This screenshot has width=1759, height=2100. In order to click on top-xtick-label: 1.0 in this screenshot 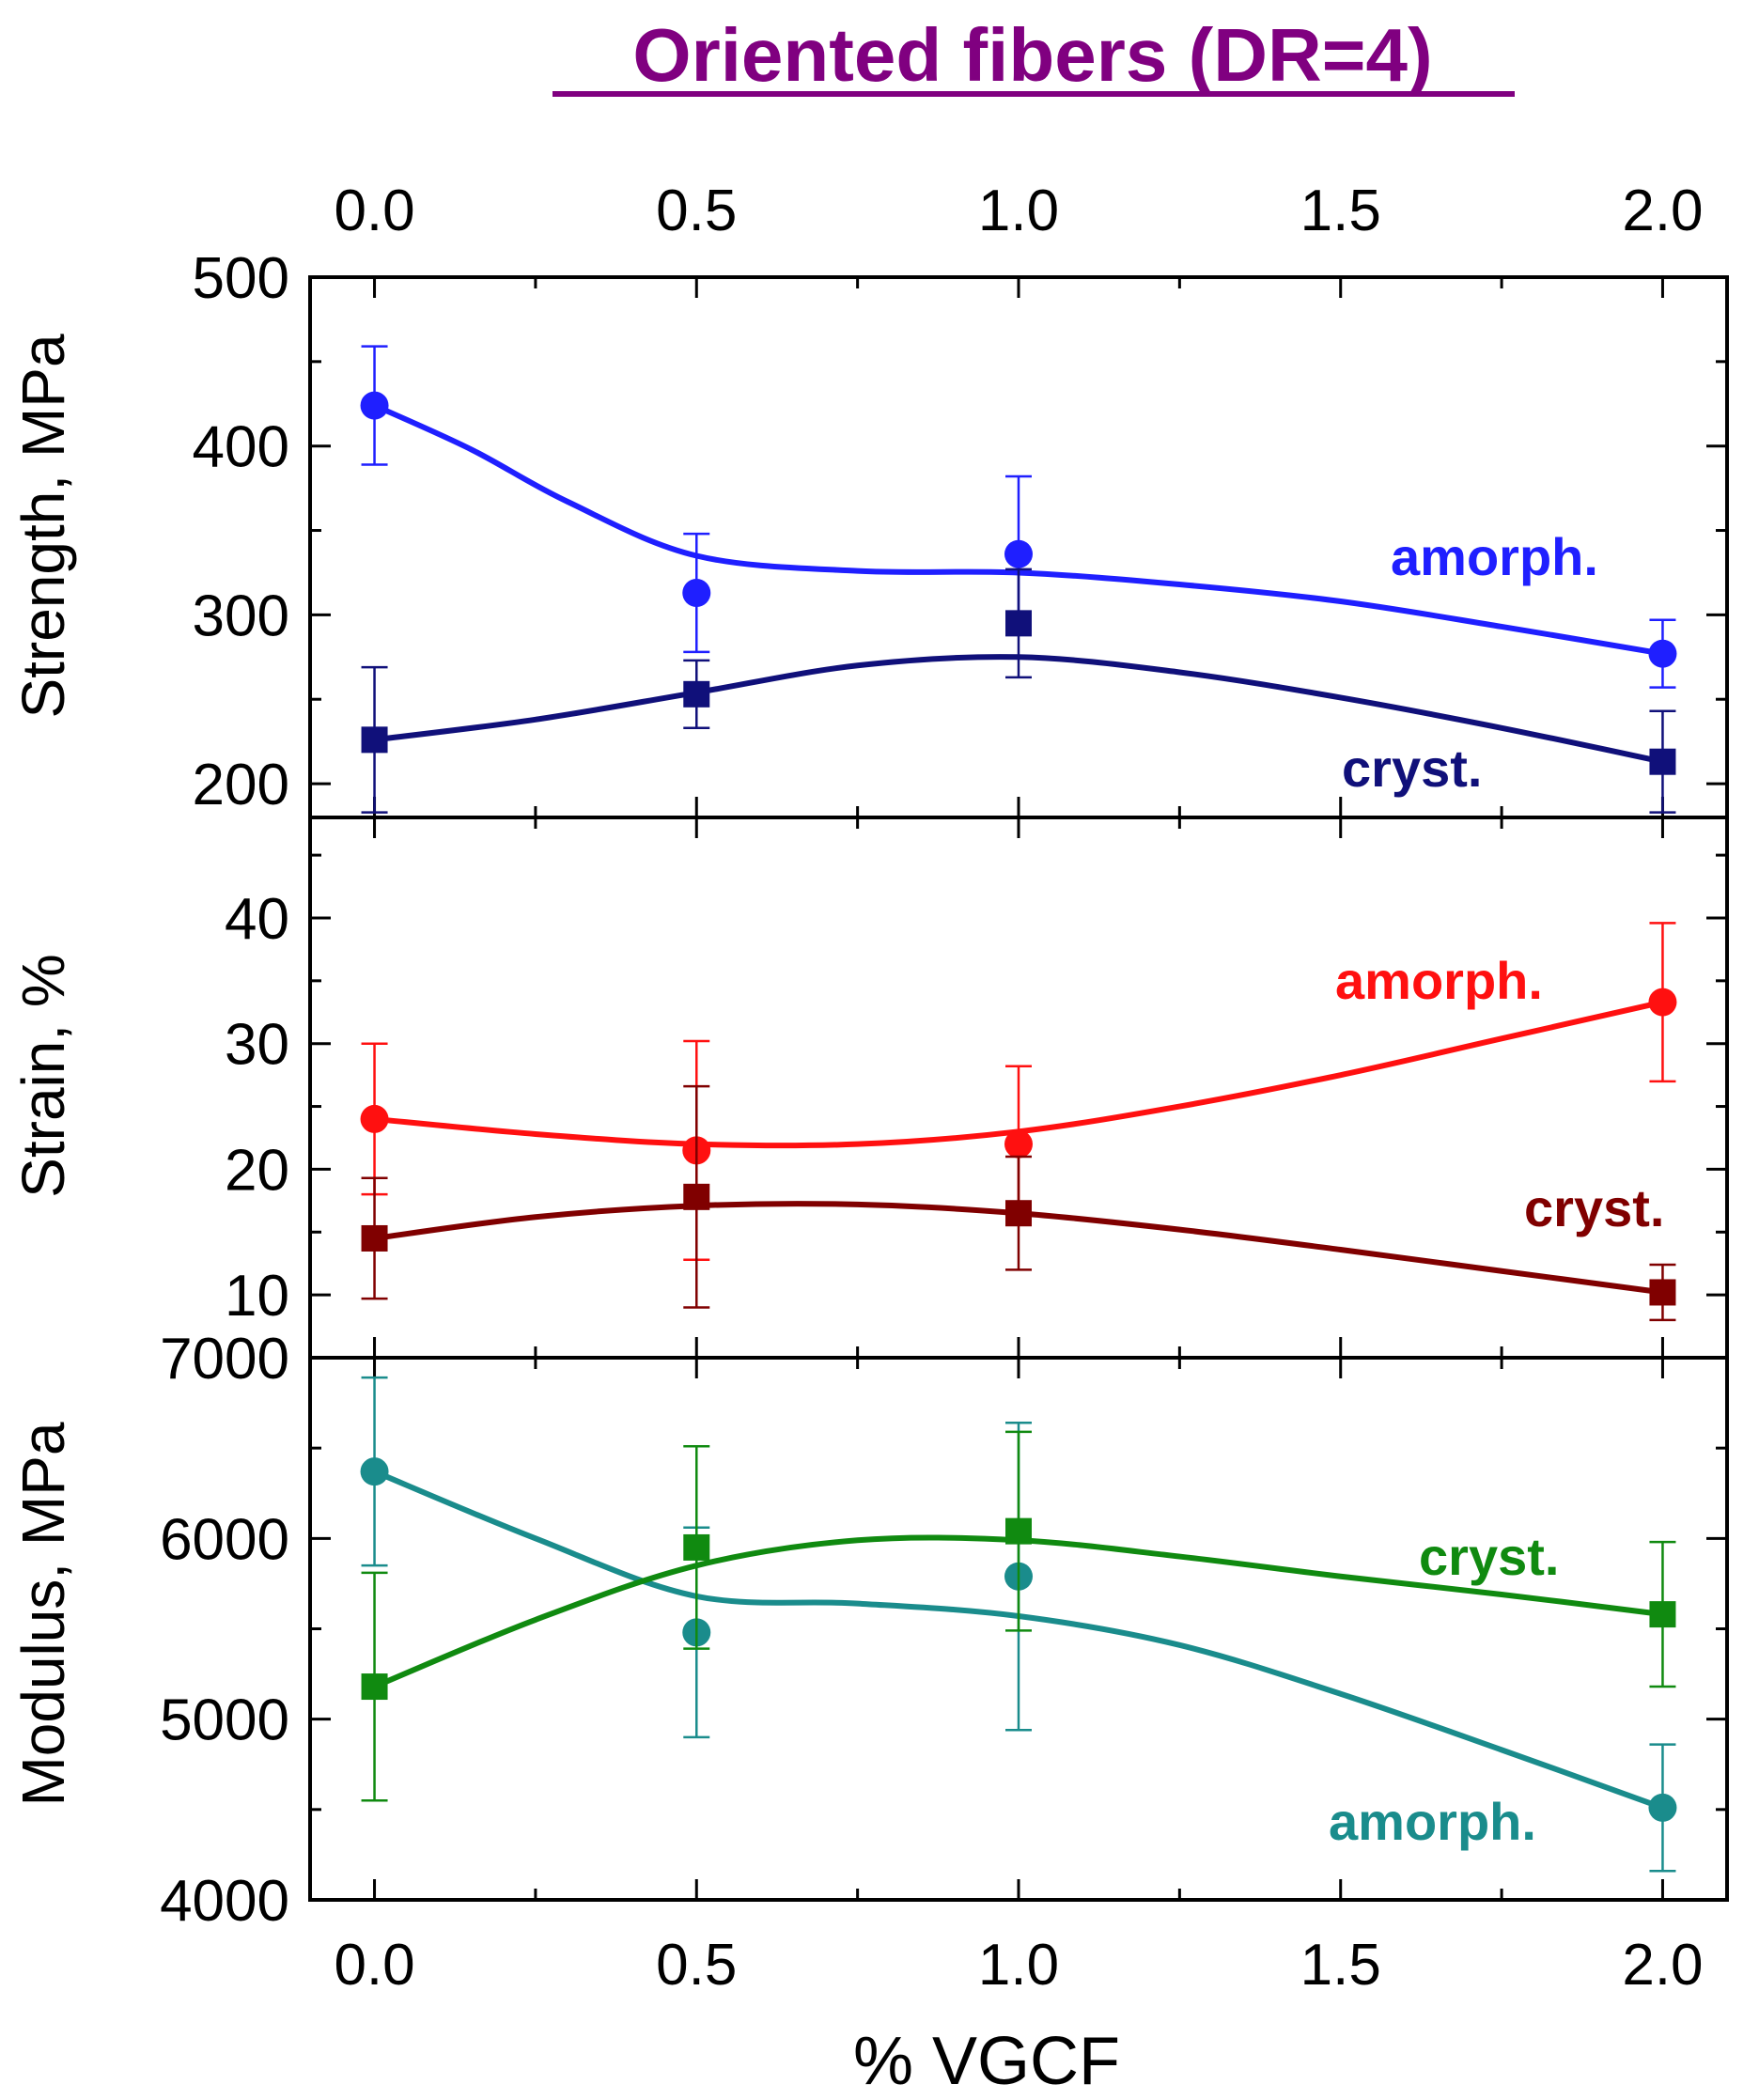, I will do `click(1018, 211)`.